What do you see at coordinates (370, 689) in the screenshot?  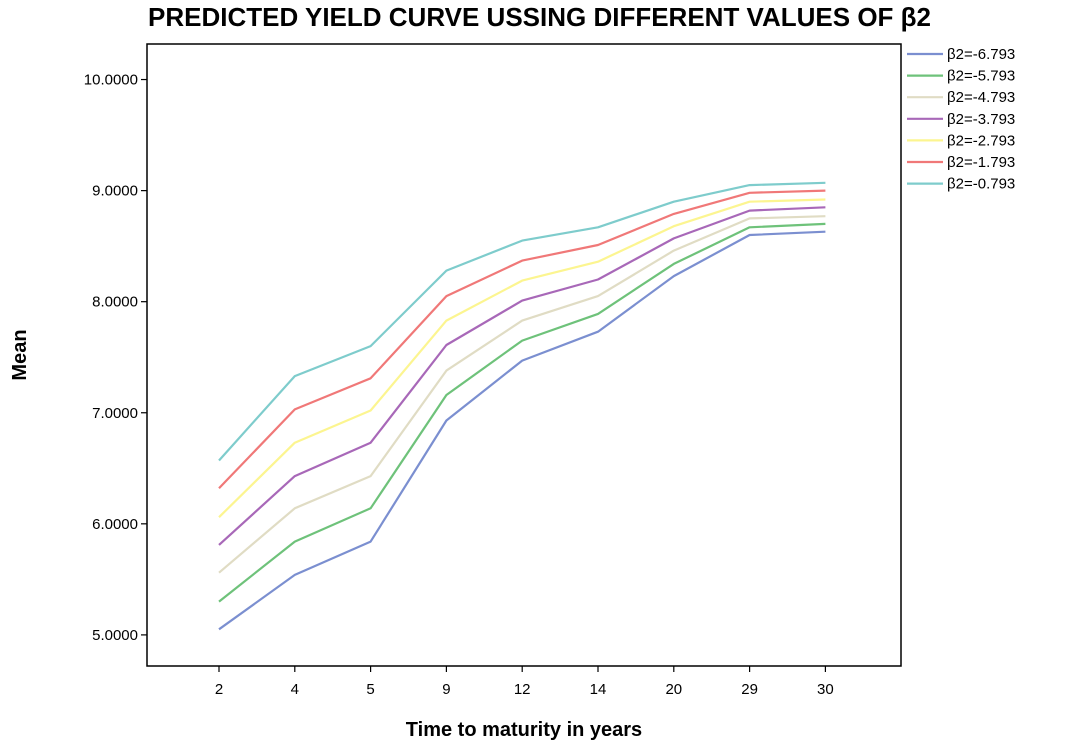 I see `x-tick-label: 5` at bounding box center [370, 689].